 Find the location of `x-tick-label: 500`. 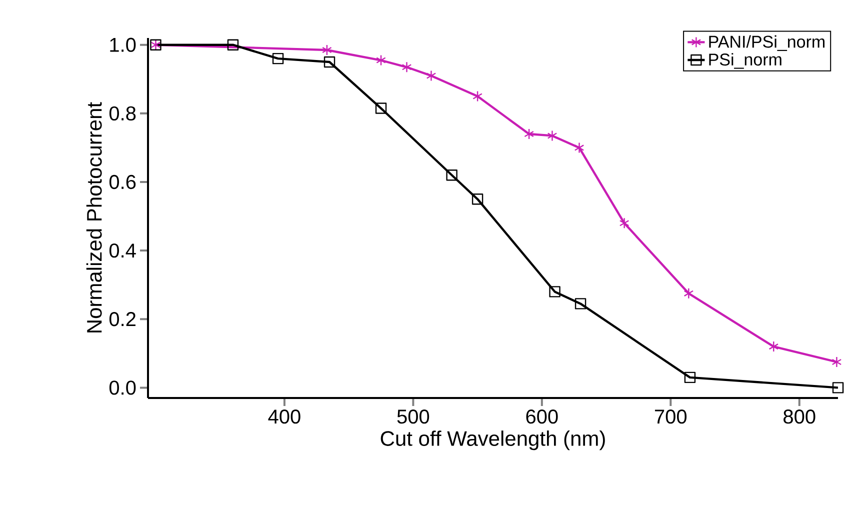

x-tick-label: 500 is located at coordinates (413, 417).